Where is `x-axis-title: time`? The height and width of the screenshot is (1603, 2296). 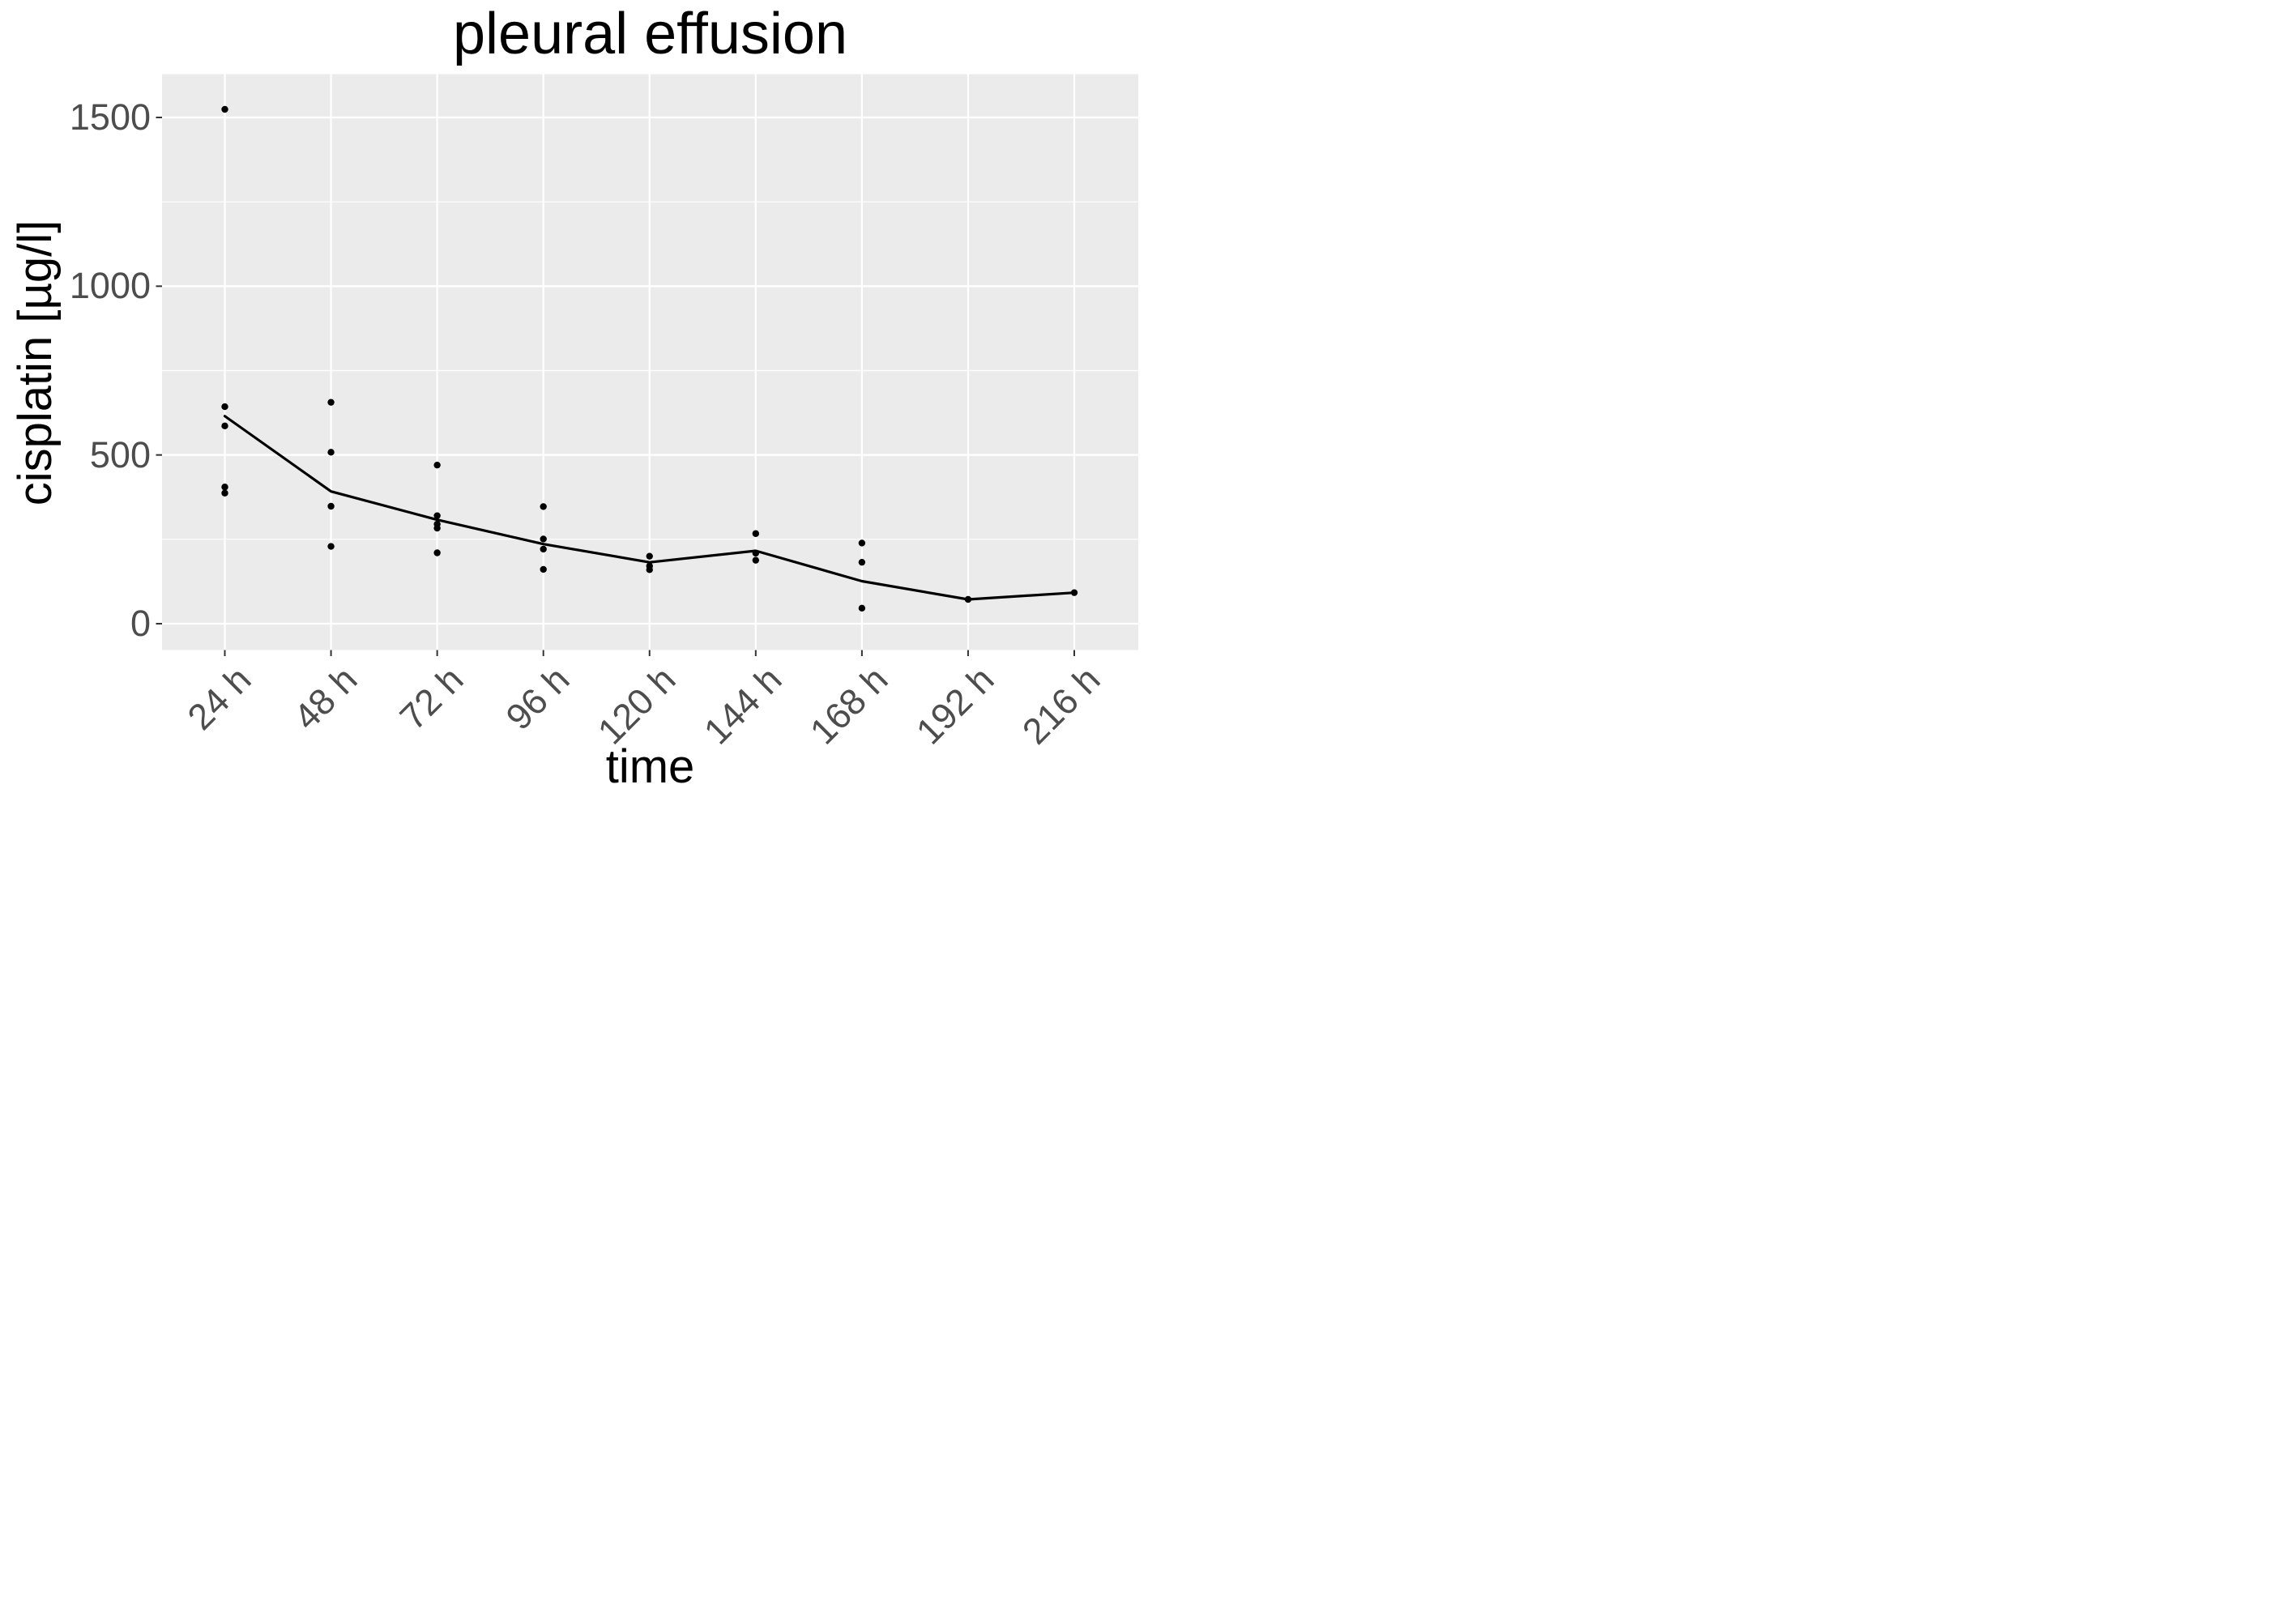 x-axis-title: time is located at coordinates (650, 767).